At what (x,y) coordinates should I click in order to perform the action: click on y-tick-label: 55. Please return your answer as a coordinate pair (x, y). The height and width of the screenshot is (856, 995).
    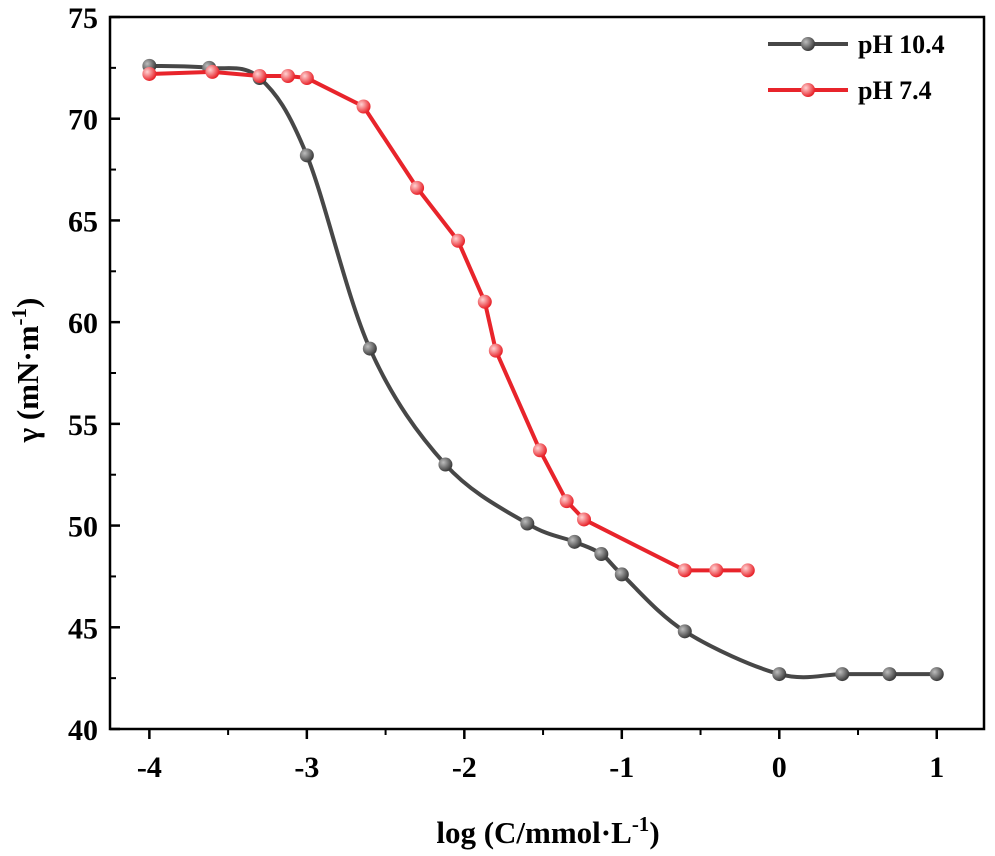
    Looking at the image, I should click on (83, 425).